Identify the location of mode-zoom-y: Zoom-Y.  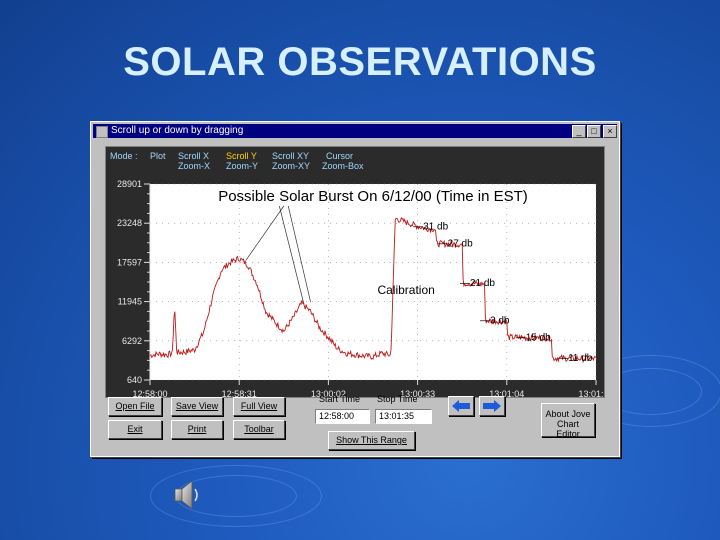
(242, 166).